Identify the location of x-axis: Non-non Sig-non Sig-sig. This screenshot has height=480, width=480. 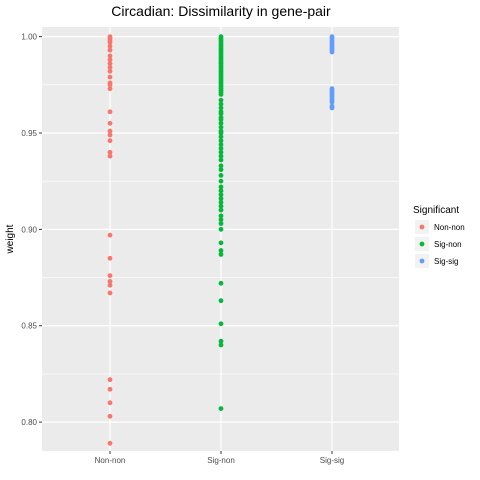
(219, 458).